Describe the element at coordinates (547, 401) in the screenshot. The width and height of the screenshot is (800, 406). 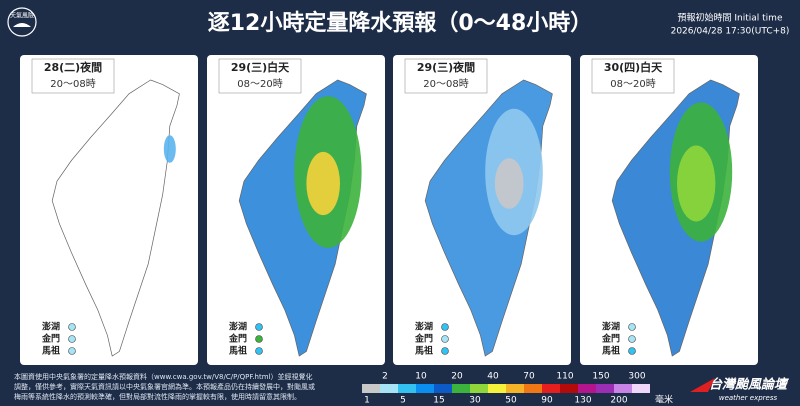
I see `scale-label: 90` at that location.